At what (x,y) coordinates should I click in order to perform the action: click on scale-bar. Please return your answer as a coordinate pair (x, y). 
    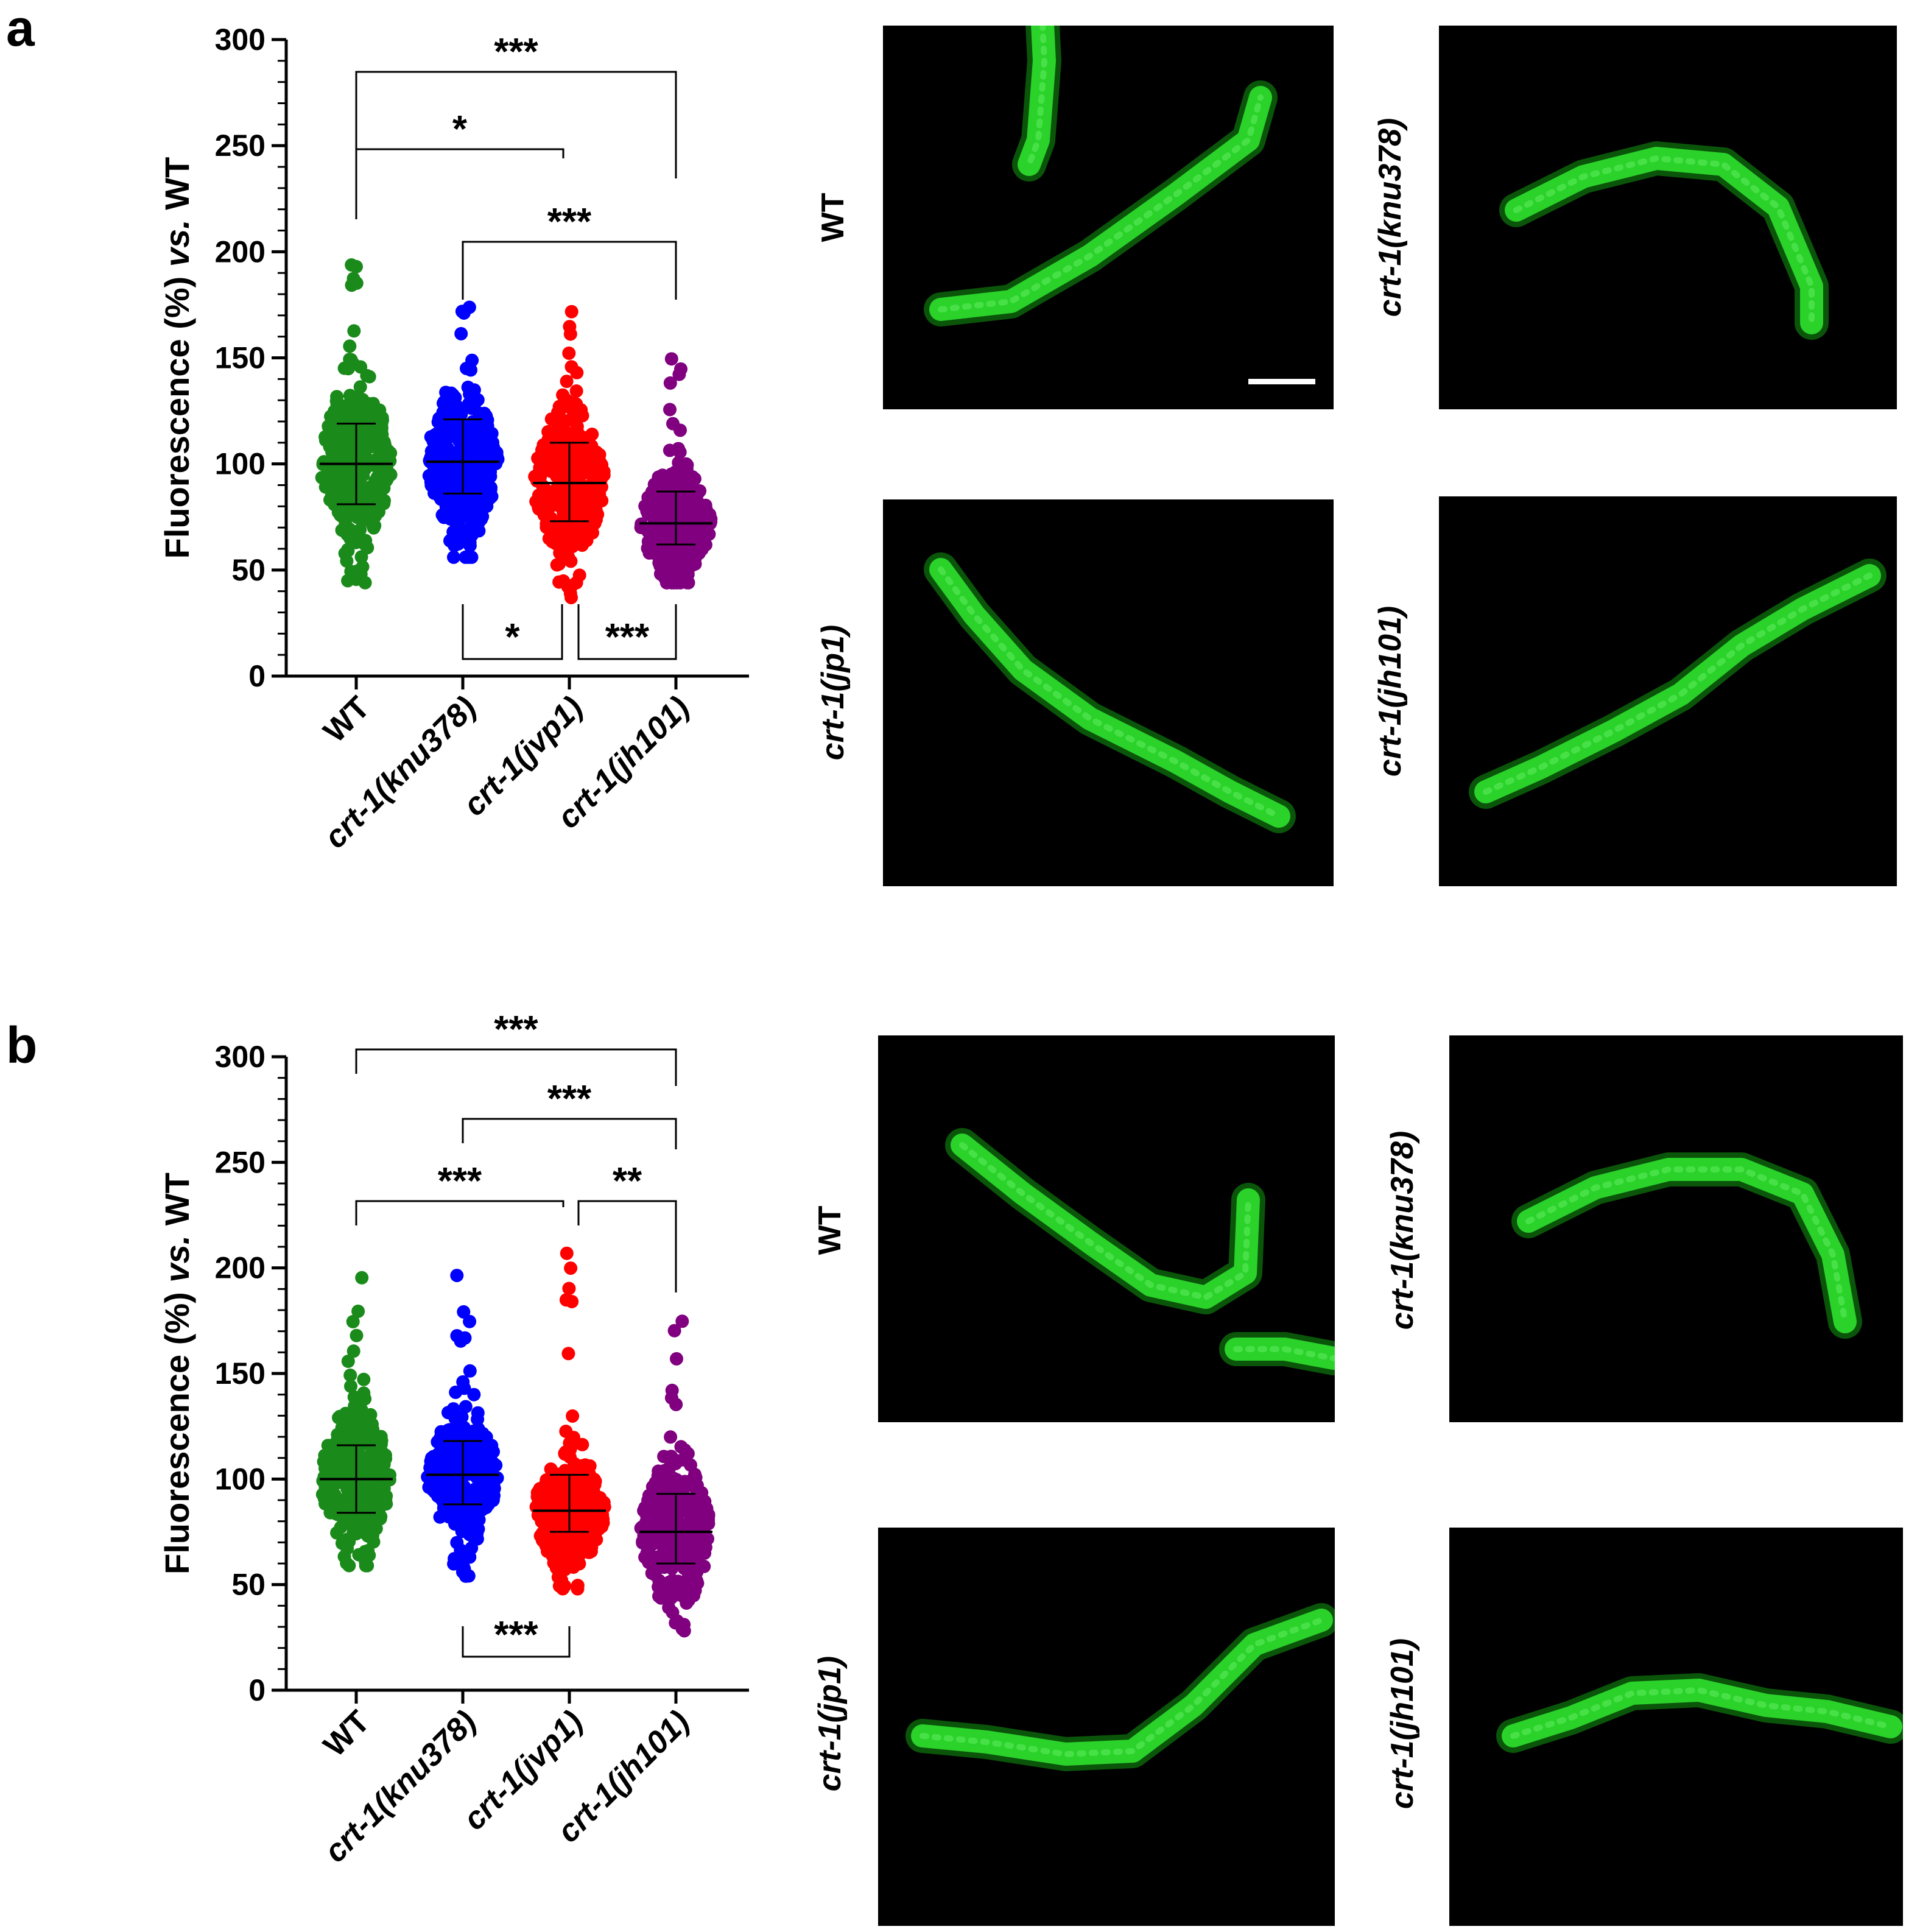
    Looking at the image, I should click on (1281, 381).